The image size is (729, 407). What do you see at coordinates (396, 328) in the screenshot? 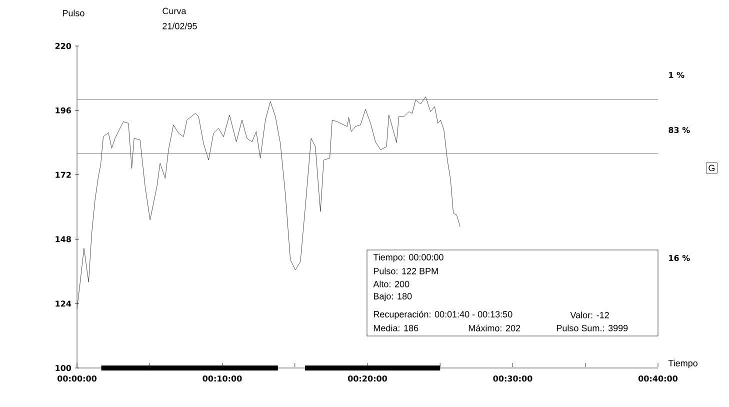
I see `annotation: Media: 186` at bounding box center [396, 328].